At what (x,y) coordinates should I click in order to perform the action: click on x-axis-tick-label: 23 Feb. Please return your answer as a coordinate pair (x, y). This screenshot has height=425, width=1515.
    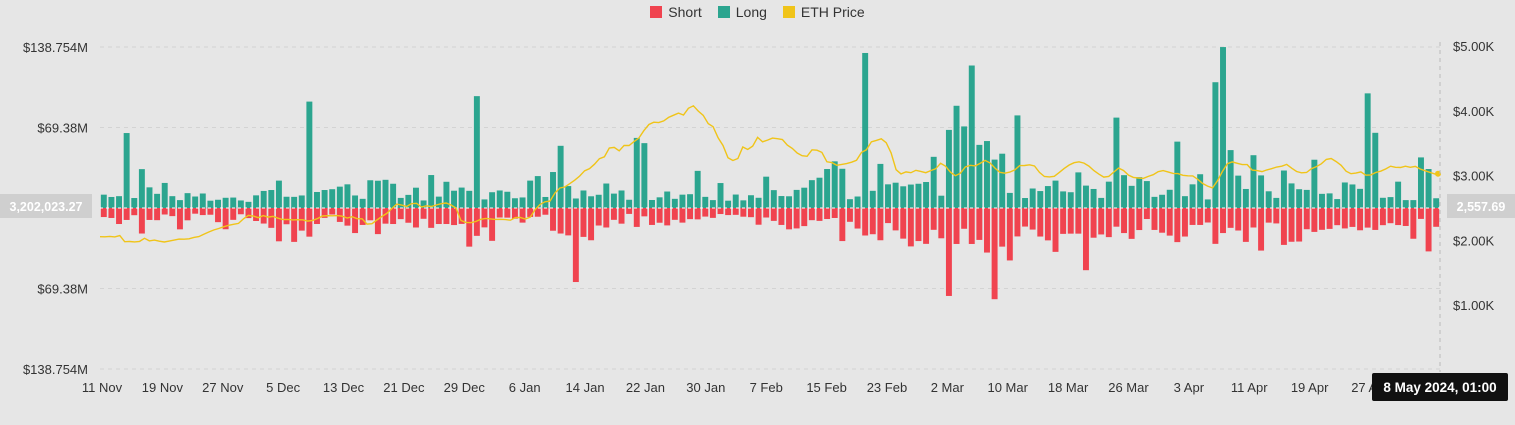
    Looking at the image, I should click on (887, 387).